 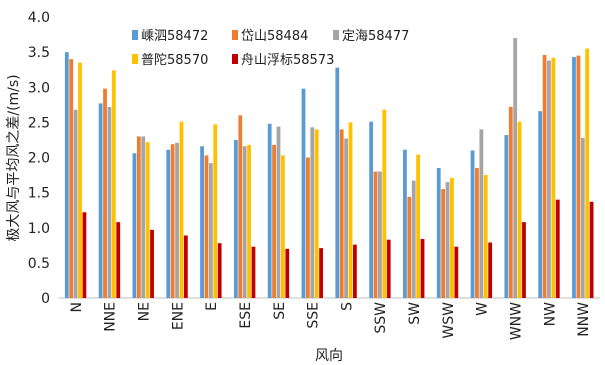 What do you see at coordinates (178, 316) in the screenshot?
I see `x-tick-label: ENE` at bounding box center [178, 316].